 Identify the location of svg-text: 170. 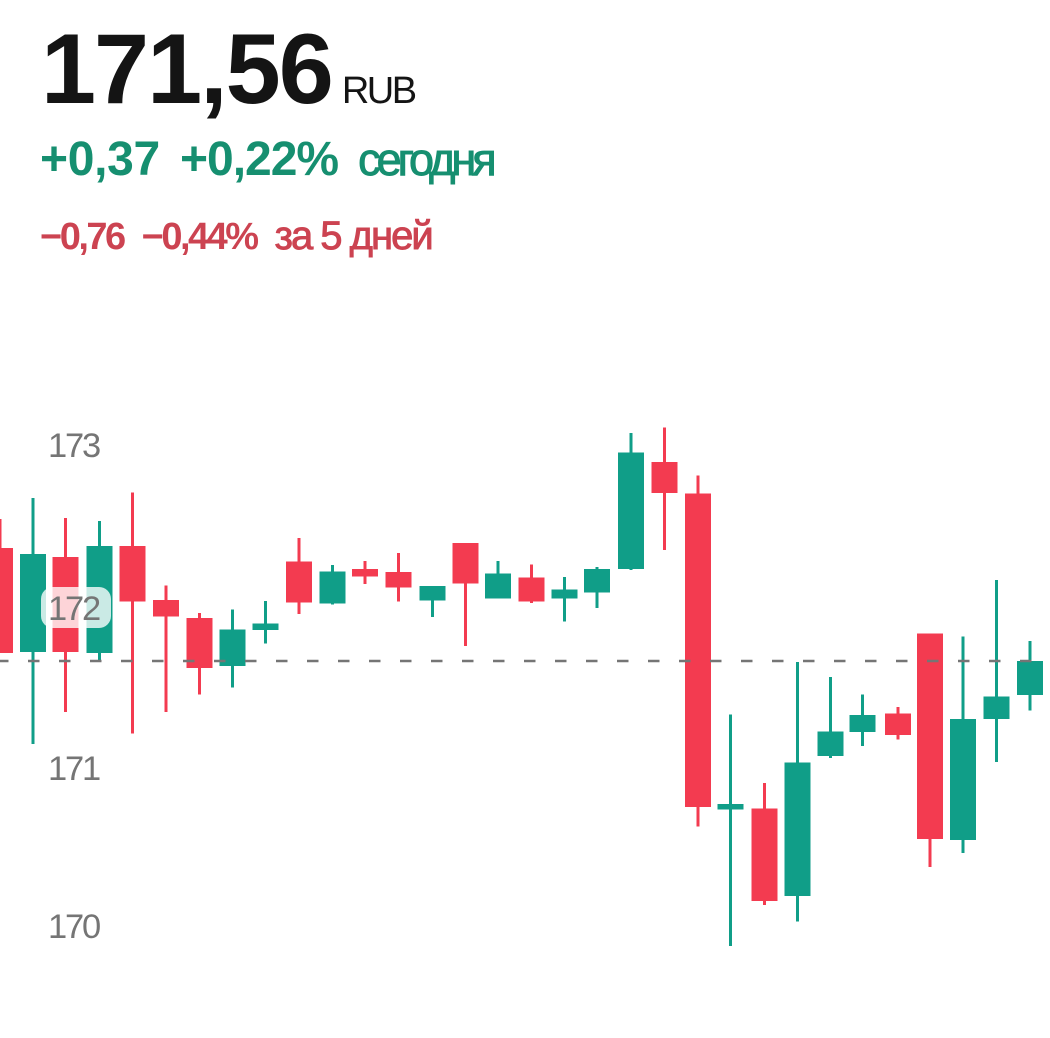
(74, 927).